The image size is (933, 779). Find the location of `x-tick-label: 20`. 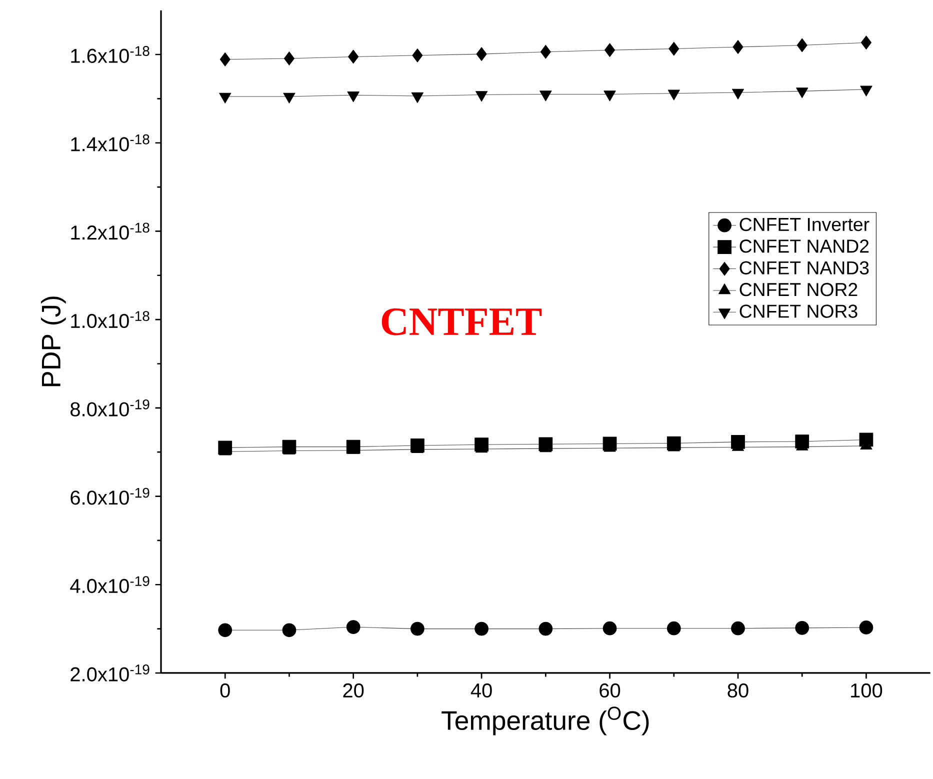

x-tick-label: 20 is located at coordinates (353, 690).